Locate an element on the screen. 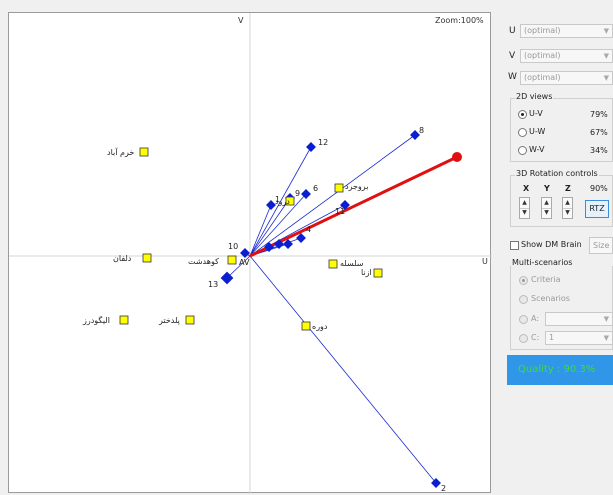 This screenshot has height=495, width=613. alternative-marker-poldokhtar is located at coordinates (190, 320).